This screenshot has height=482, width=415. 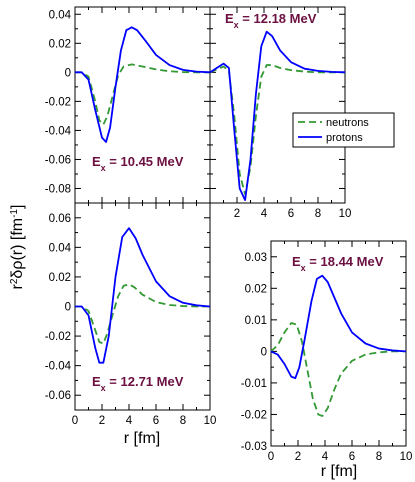 What do you see at coordinates (17, 286) in the screenshot?
I see `y-axis-title-prefix: r` at bounding box center [17, 286].